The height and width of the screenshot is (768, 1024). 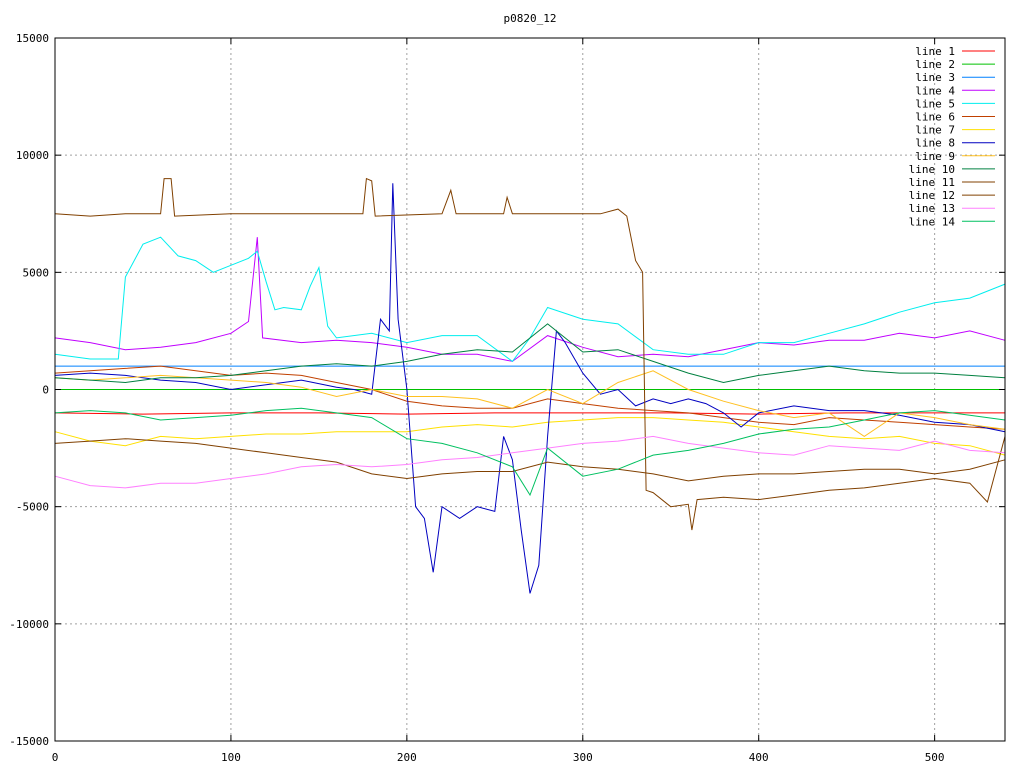 What do you see at coordinates (530, 18) in the screenshot?
I see `chart-title: p0820_12` at bounding box center [530, 18].